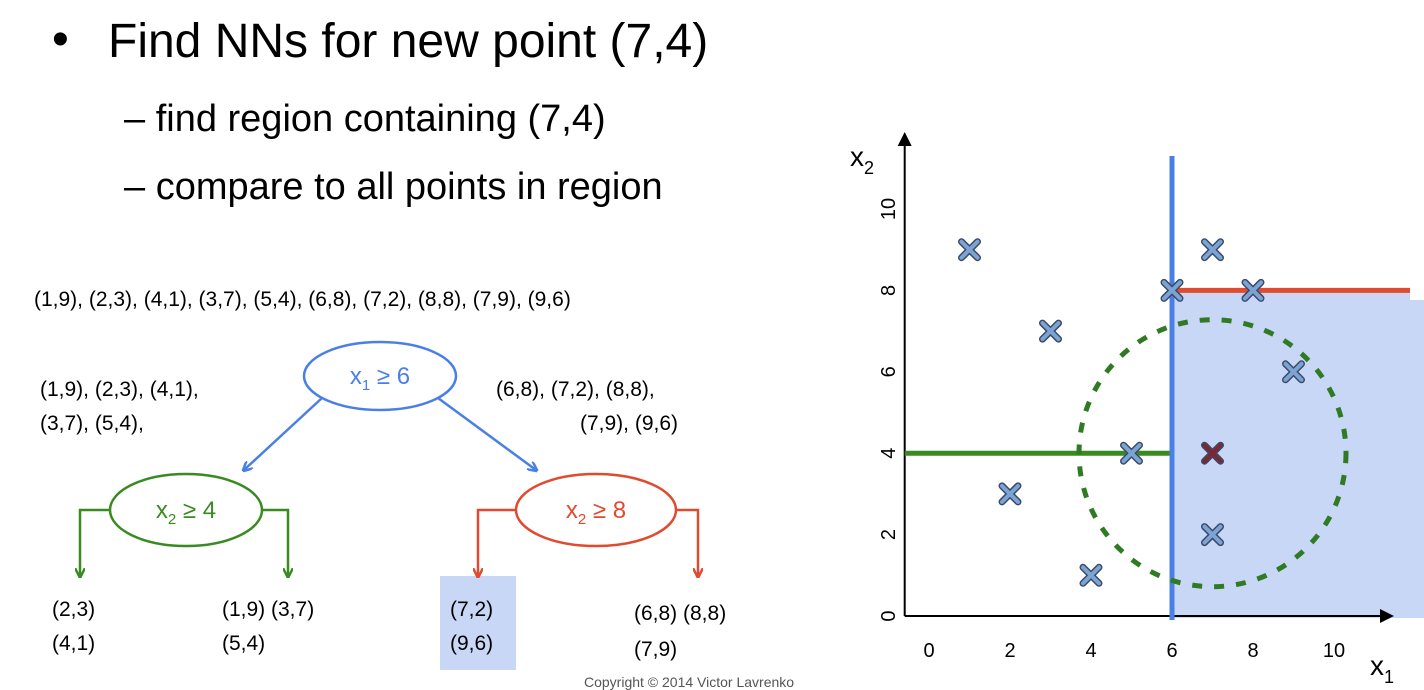 The width and height of the screenshot is (1424, 690). What do you see at coordinates (1417, 150) in the screenshot?
I see `right-edge-strip` at bounding box center [1417, 150].